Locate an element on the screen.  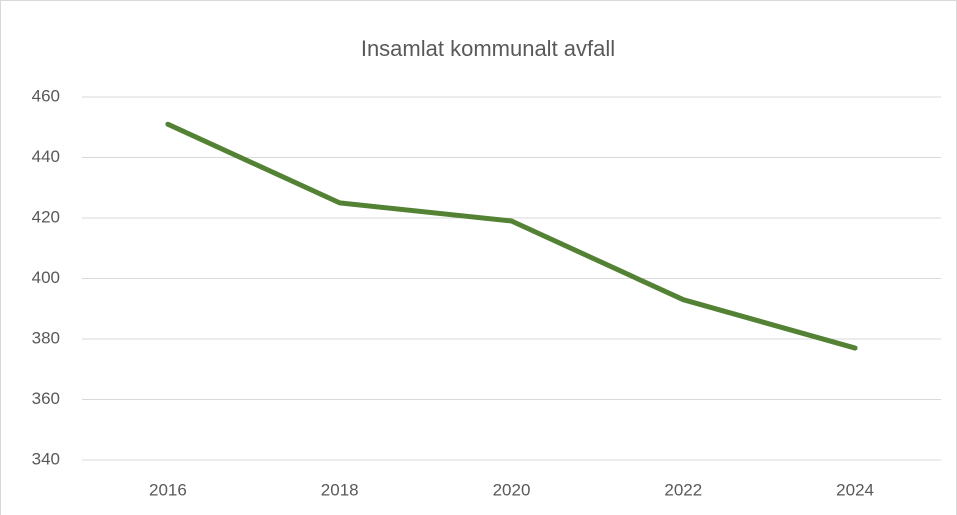
y-tick-label: 380 is located at coordinates (46, 337).